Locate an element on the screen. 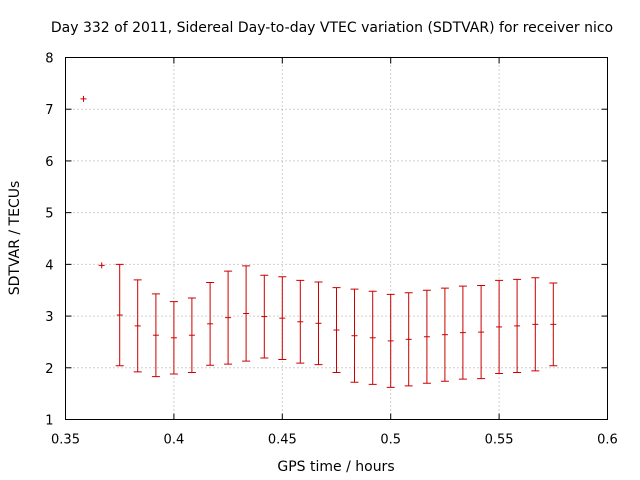 The height and width of the screenshot is (480, 640). x-axis-label: GPS time / hours is located at coordinates (335, 467).